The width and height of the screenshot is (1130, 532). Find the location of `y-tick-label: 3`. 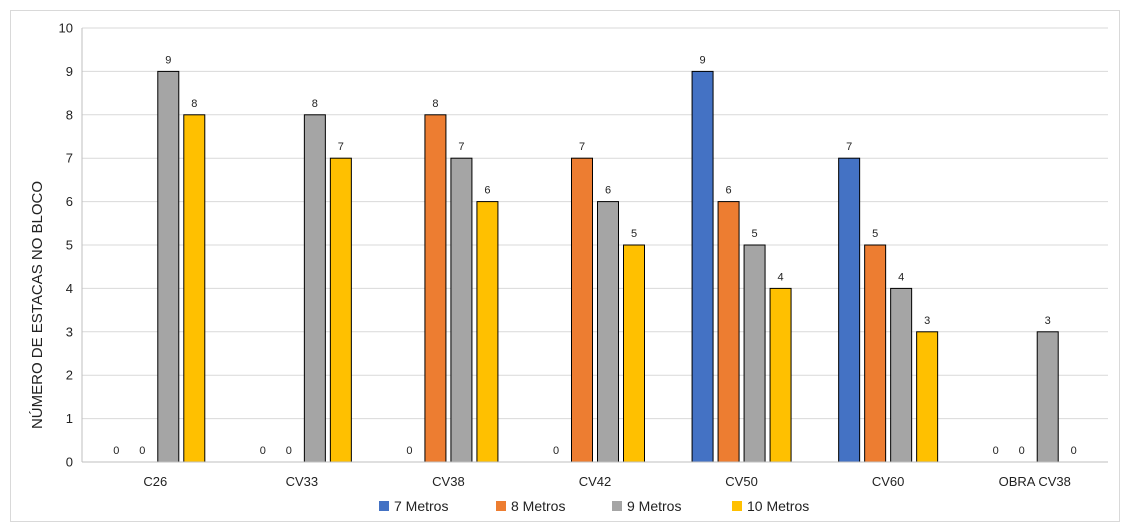

y-tick-label: 3 is located at coordinates (69, 331).